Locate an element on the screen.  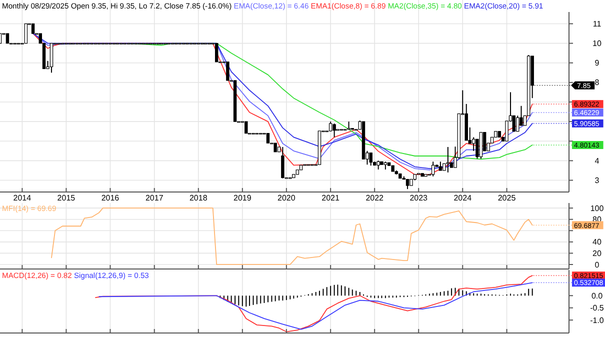
y-tick-label: 8 is located at coordinates (597, 83).